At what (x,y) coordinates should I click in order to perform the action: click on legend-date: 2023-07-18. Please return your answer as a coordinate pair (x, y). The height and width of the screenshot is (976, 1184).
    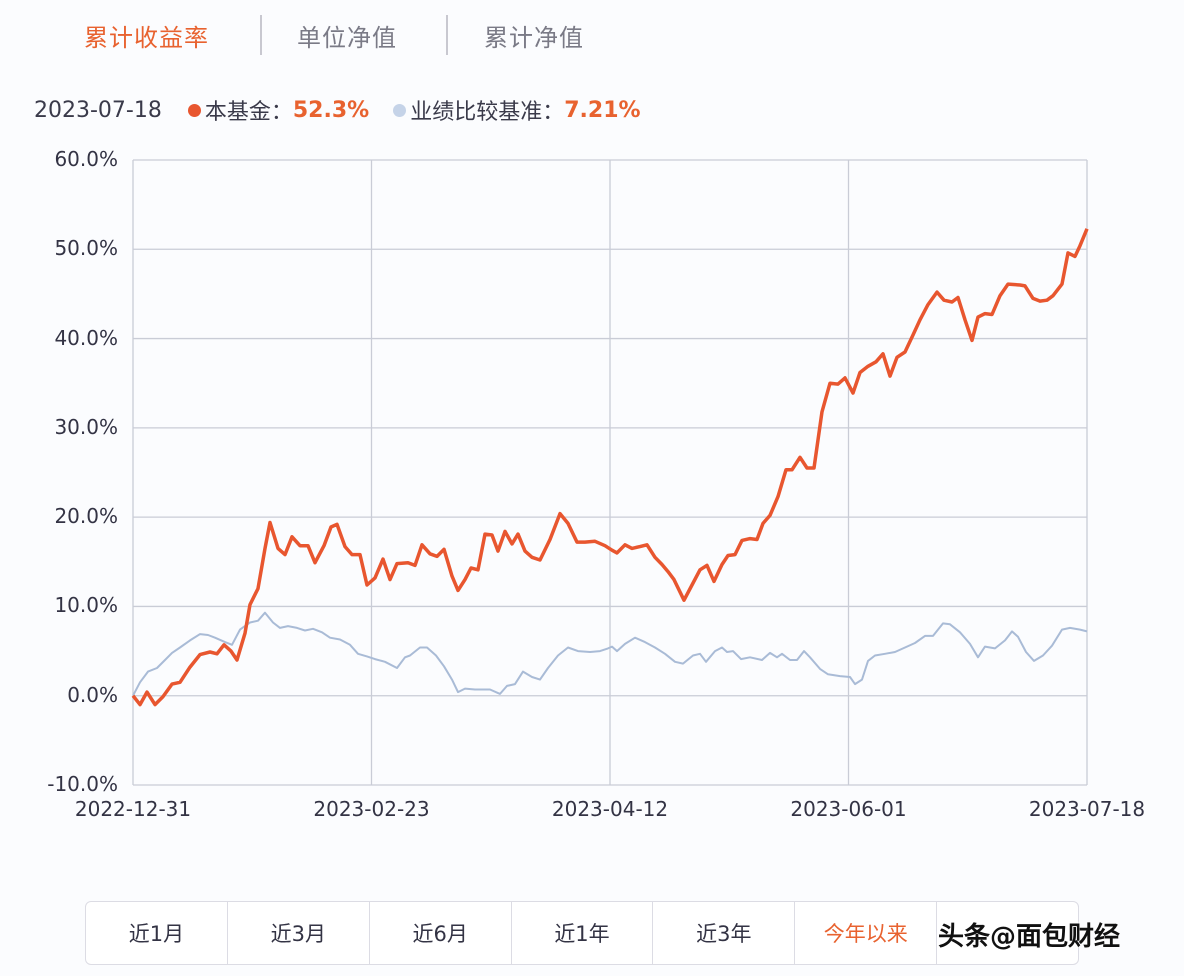
    Looking at the image, I should click on (98, 110).